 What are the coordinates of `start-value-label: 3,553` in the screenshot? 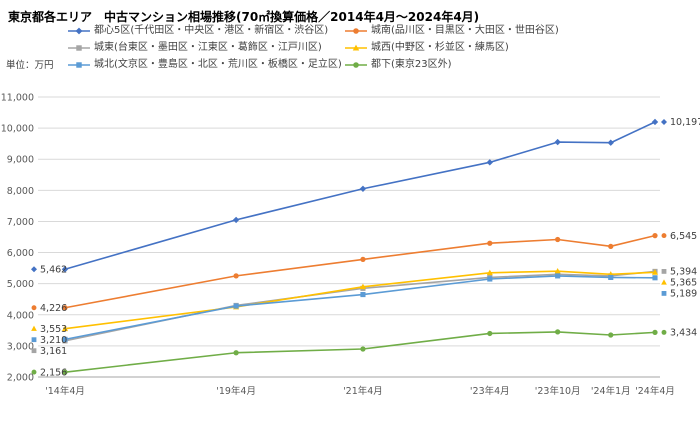 It's located at (53, 329).